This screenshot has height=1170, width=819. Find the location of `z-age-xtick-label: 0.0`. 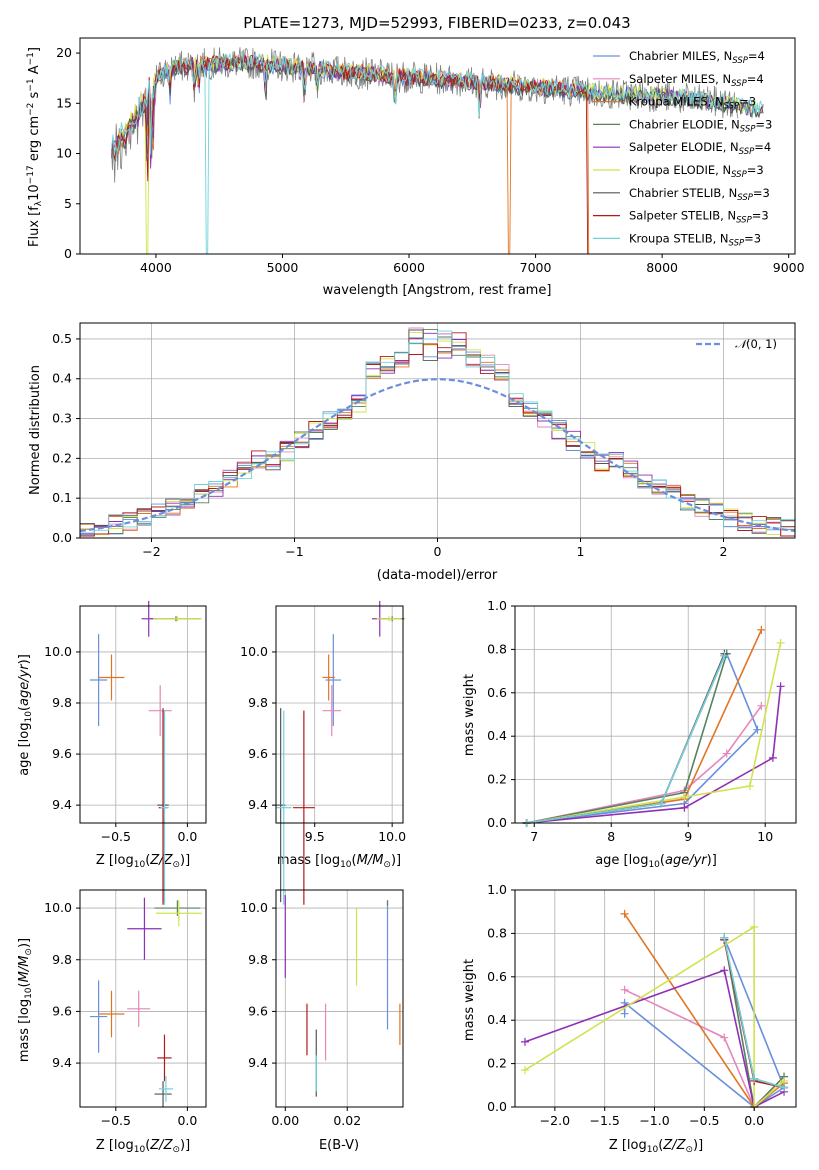

z-age-xtick-label: 0.0 is located at coordinates (187, 836).